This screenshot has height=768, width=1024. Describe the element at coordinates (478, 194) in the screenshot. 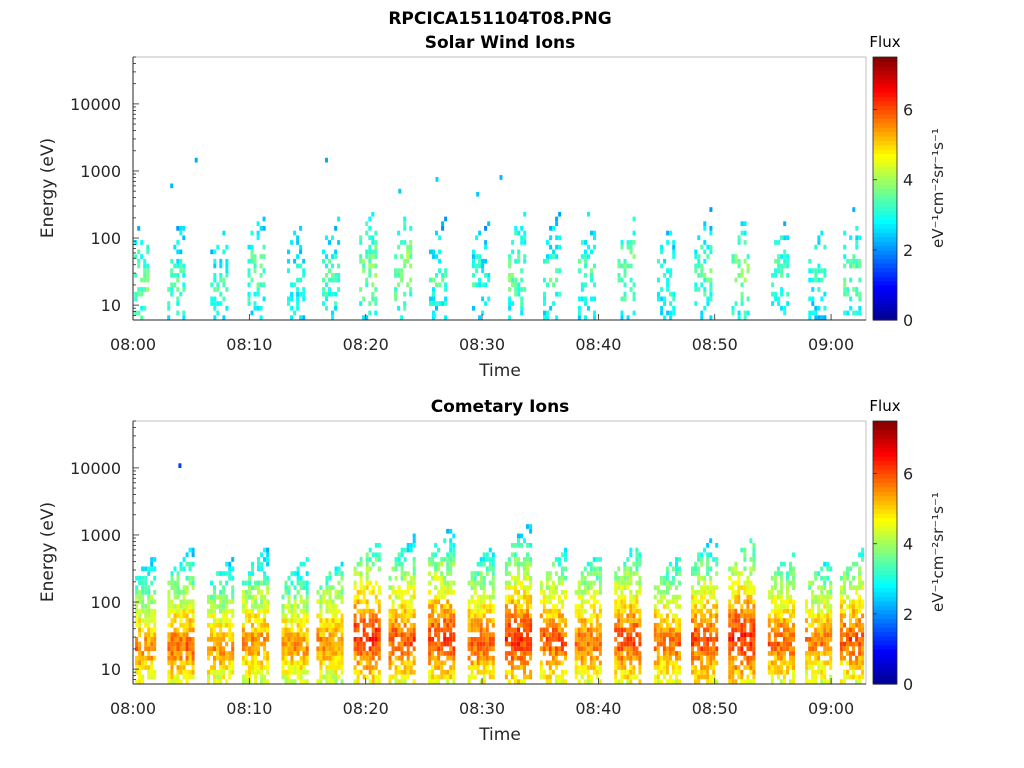

I see `isolated-data-point` at that location.